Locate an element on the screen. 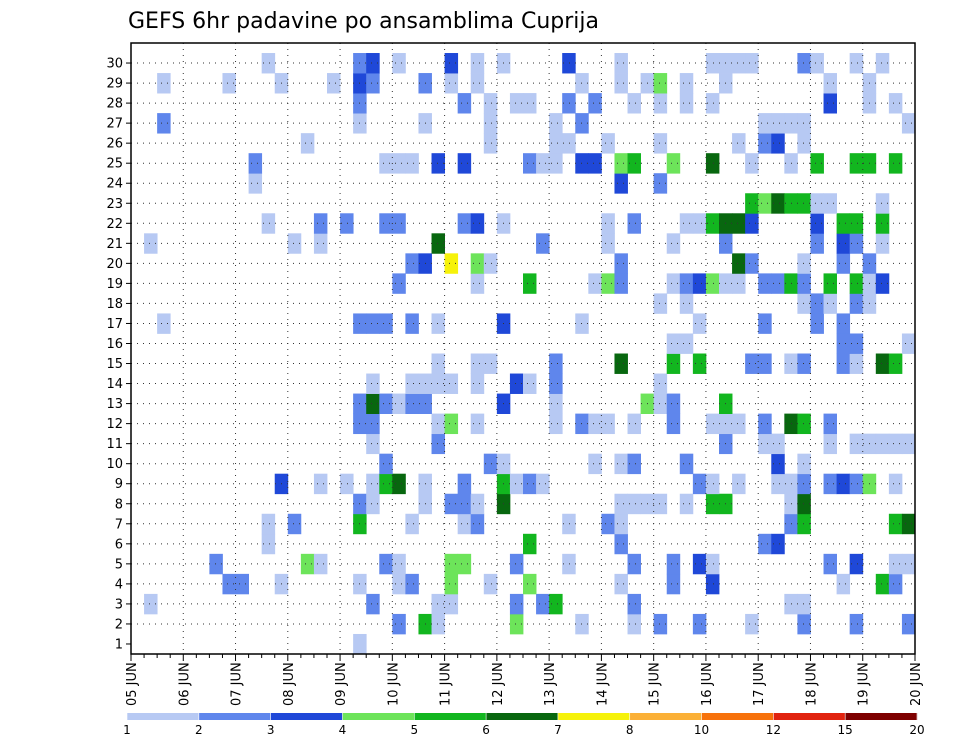 Image resolution: width=960 pixels, height=742 pixels. x-tick-label: 19 JUN is located at coordinates (864, 684).